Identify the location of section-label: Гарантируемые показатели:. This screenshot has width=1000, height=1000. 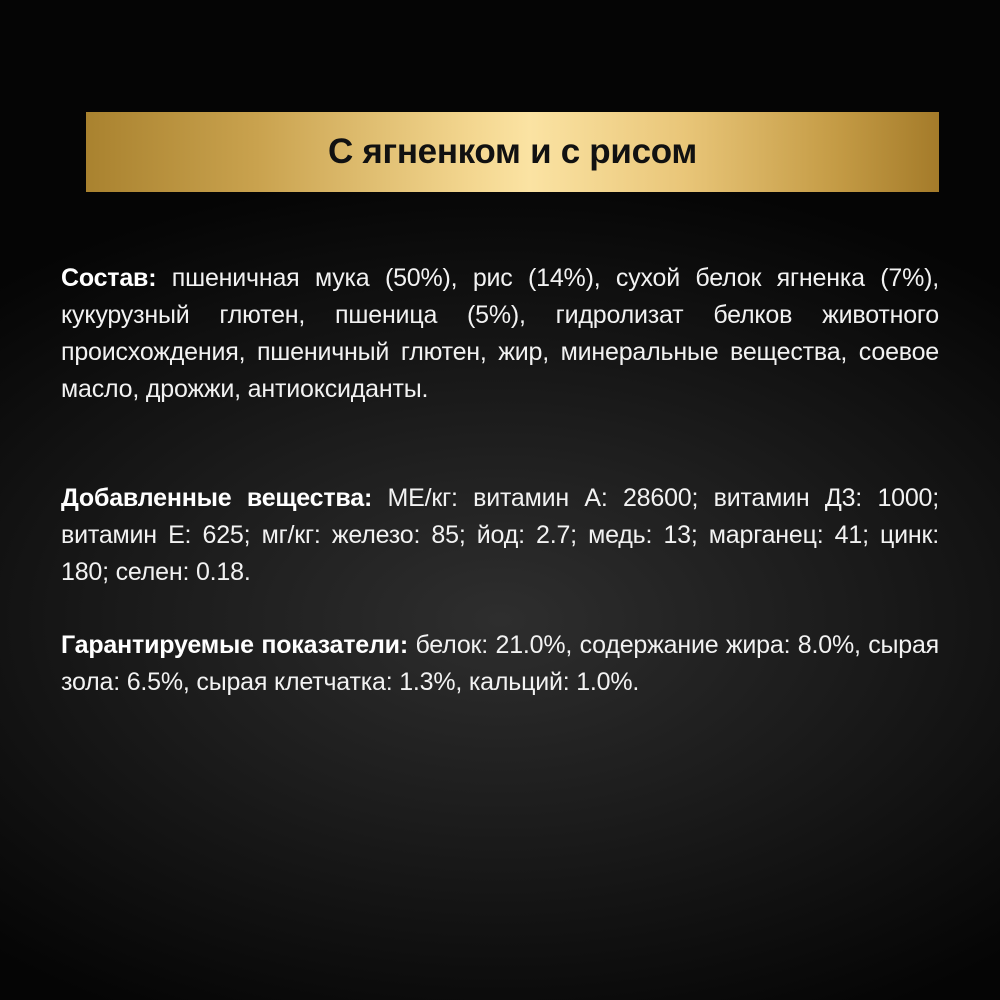
(234, 645).